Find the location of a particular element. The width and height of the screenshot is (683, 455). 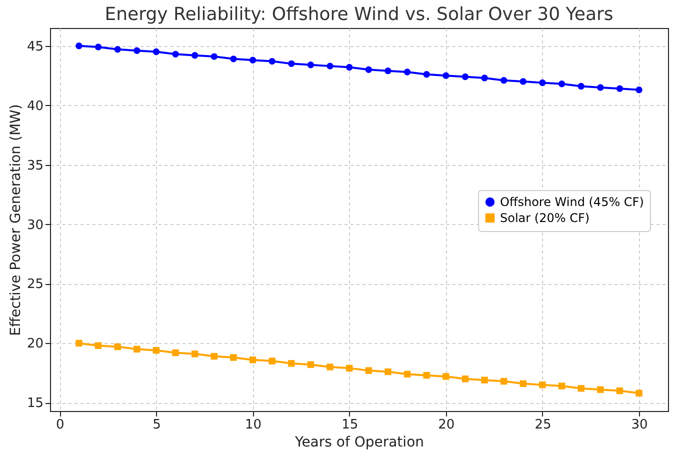

x-tick-label: 20 is located at coordinates (446, 425).